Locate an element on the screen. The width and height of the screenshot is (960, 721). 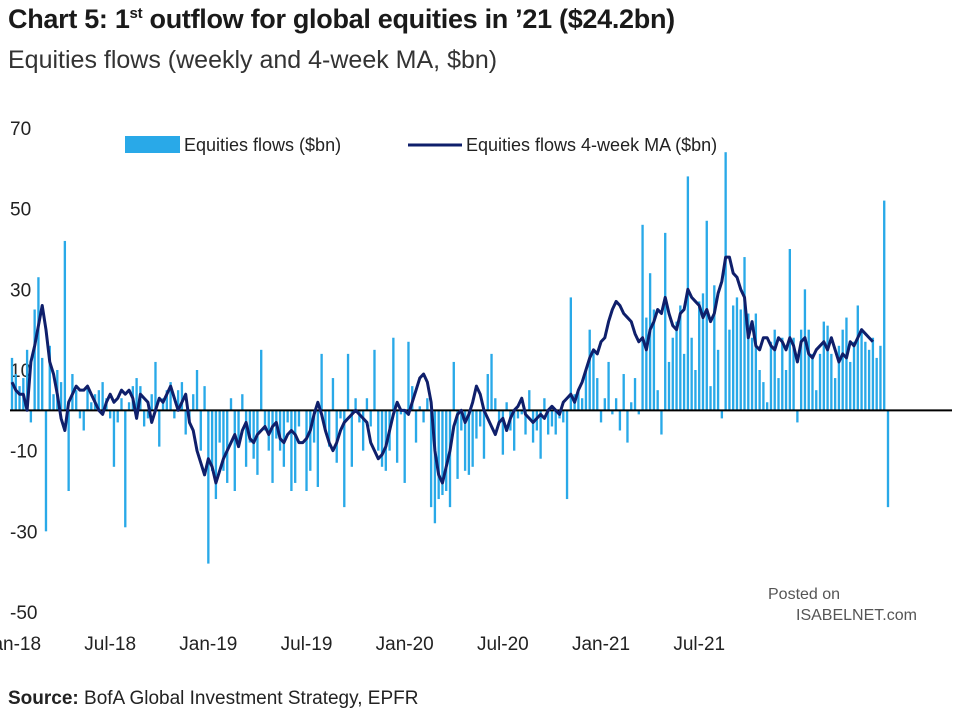
x-tick-label: Jul-18 is located at coordinates (110, 644).